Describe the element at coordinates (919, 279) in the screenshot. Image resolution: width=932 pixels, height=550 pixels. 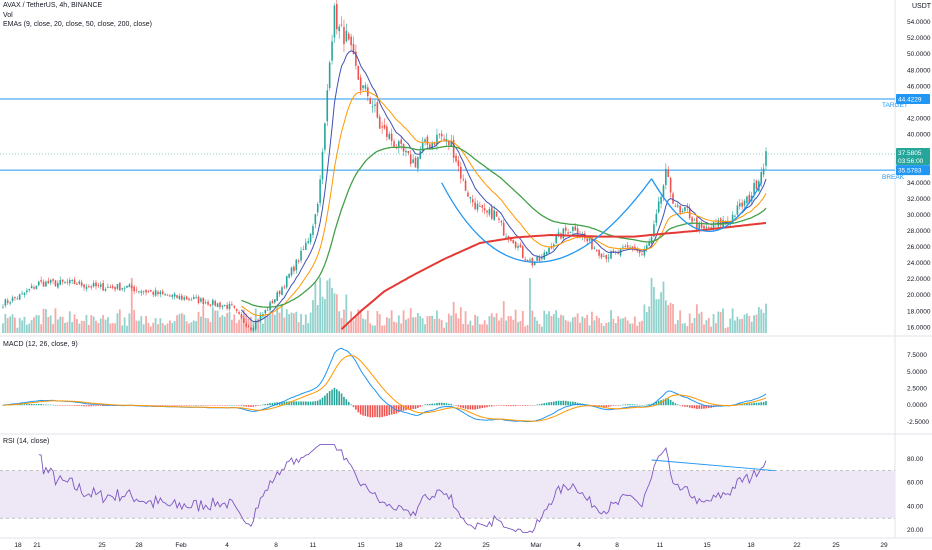
I see `price-tick: 22.0000` at that location.